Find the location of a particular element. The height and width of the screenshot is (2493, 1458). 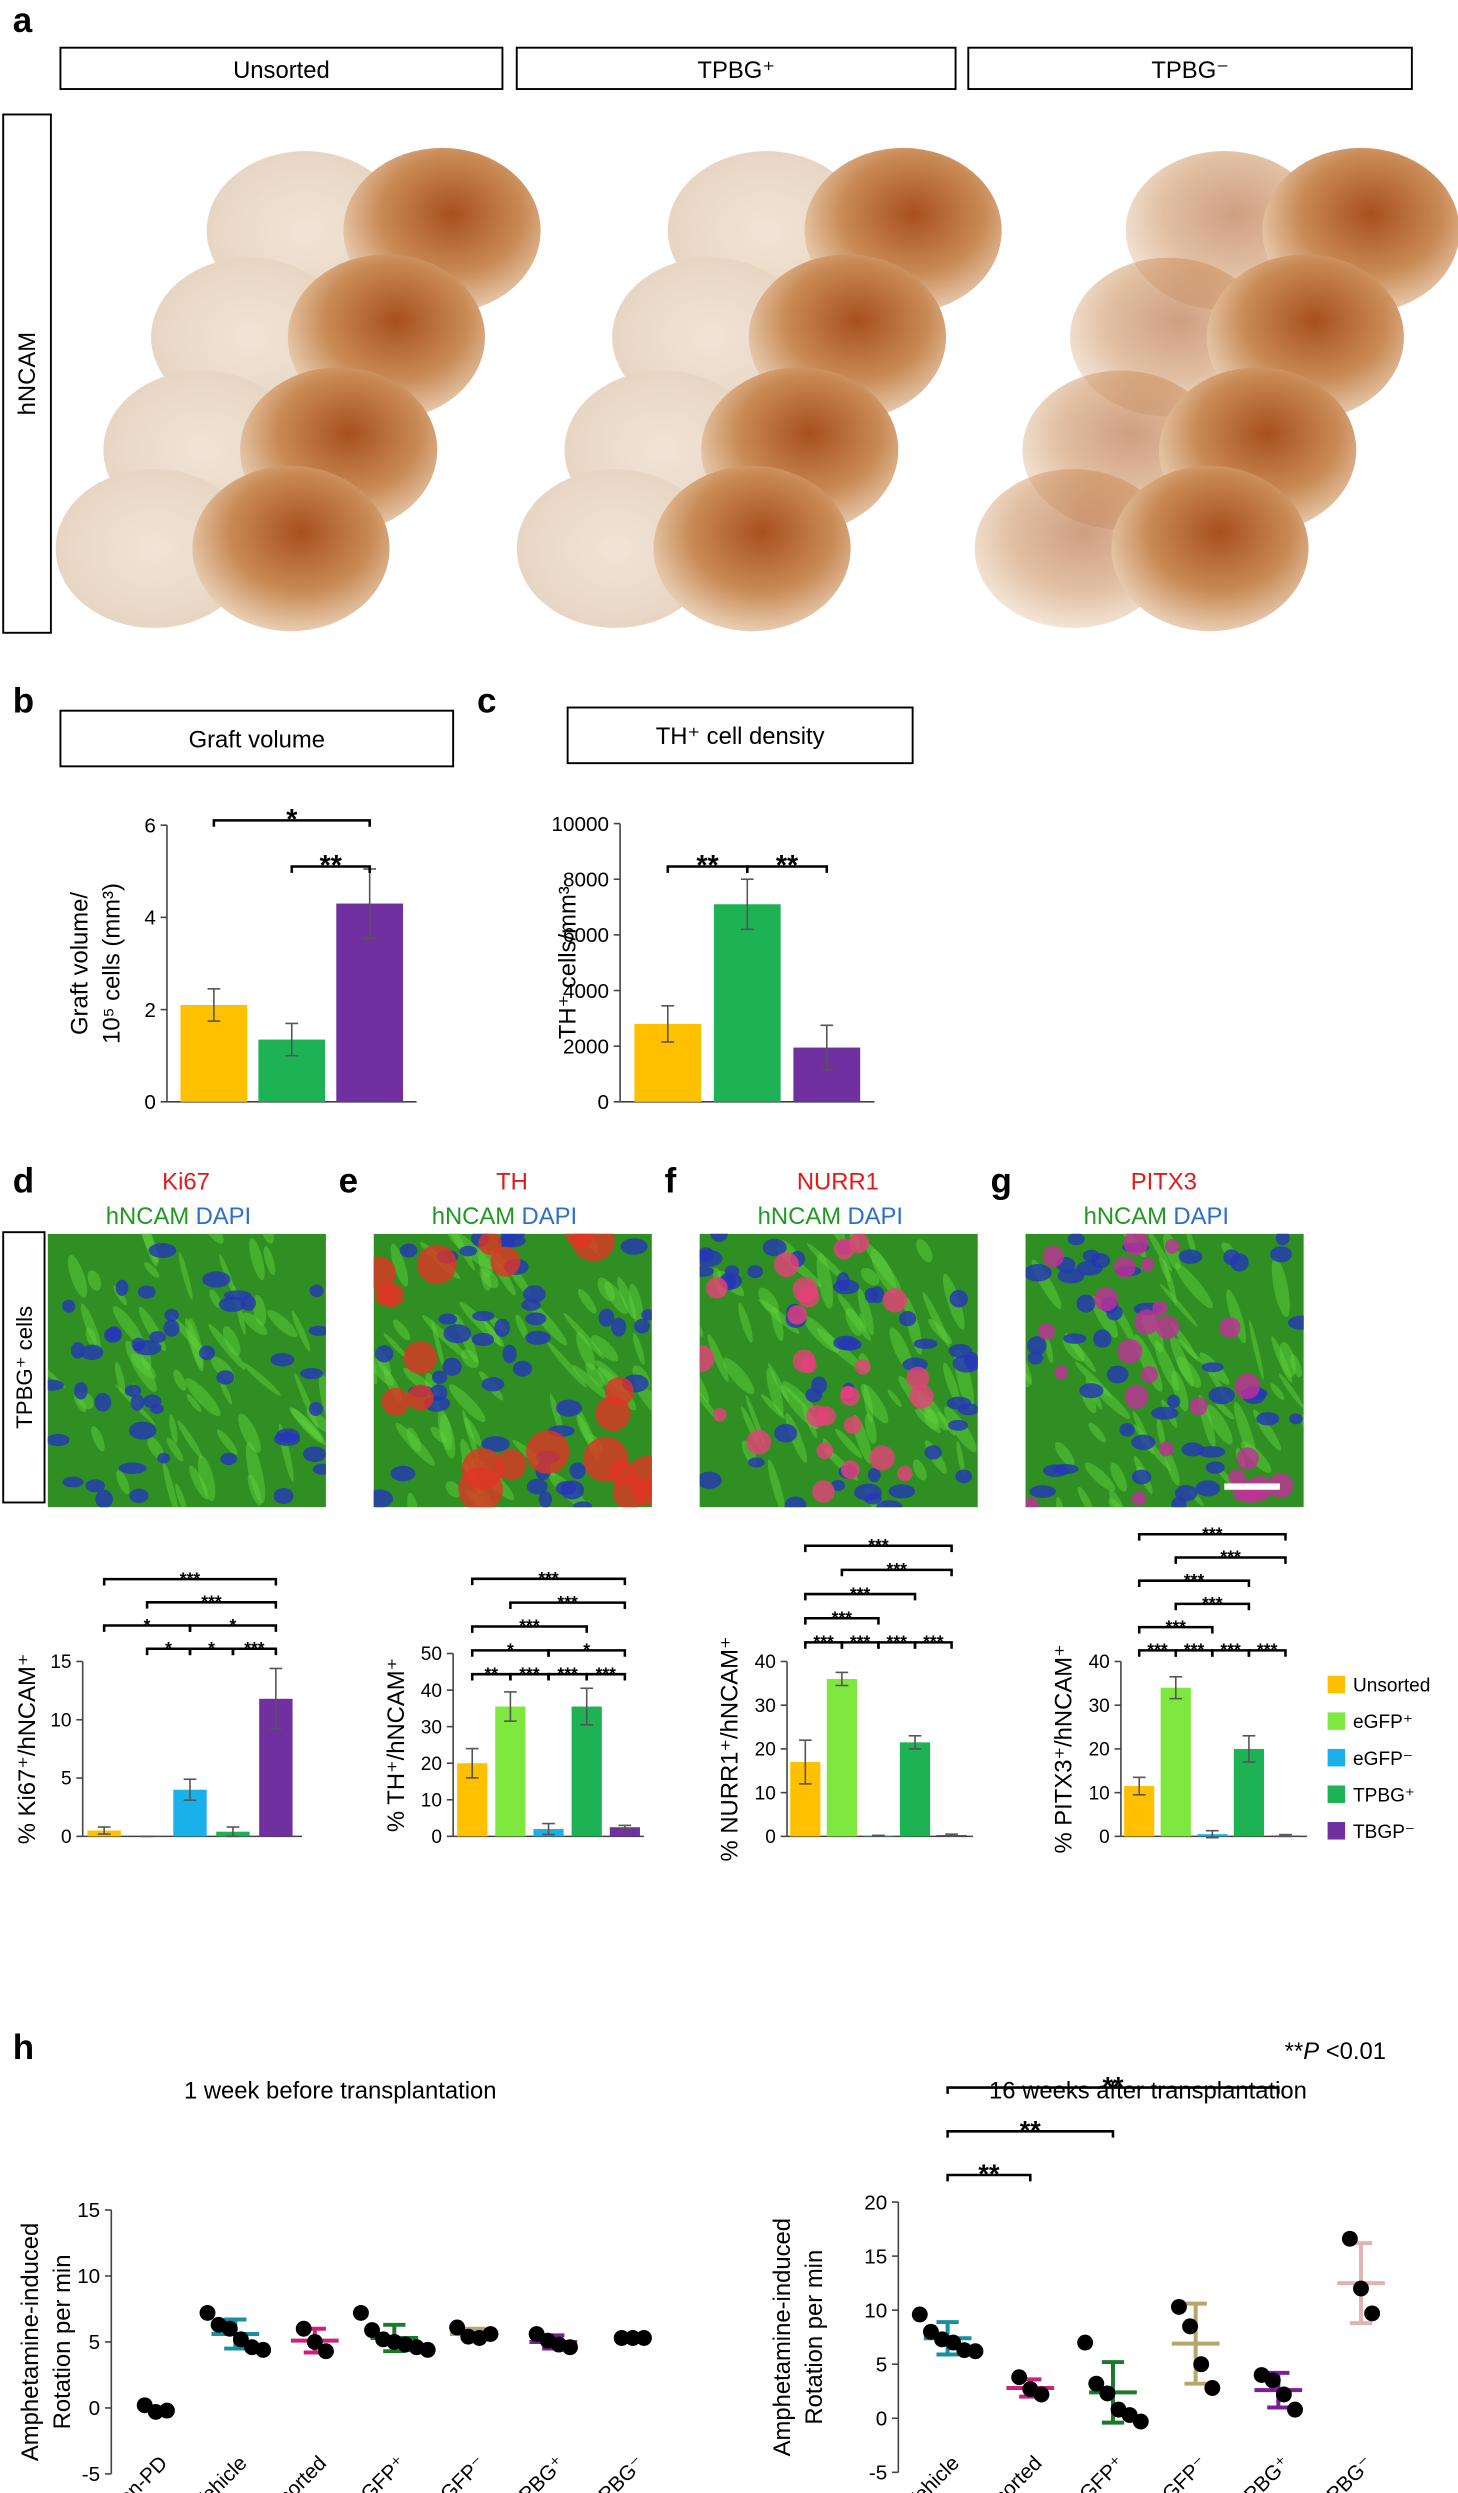

y-tick-label: 10000 is located at coordinates (580, 824).